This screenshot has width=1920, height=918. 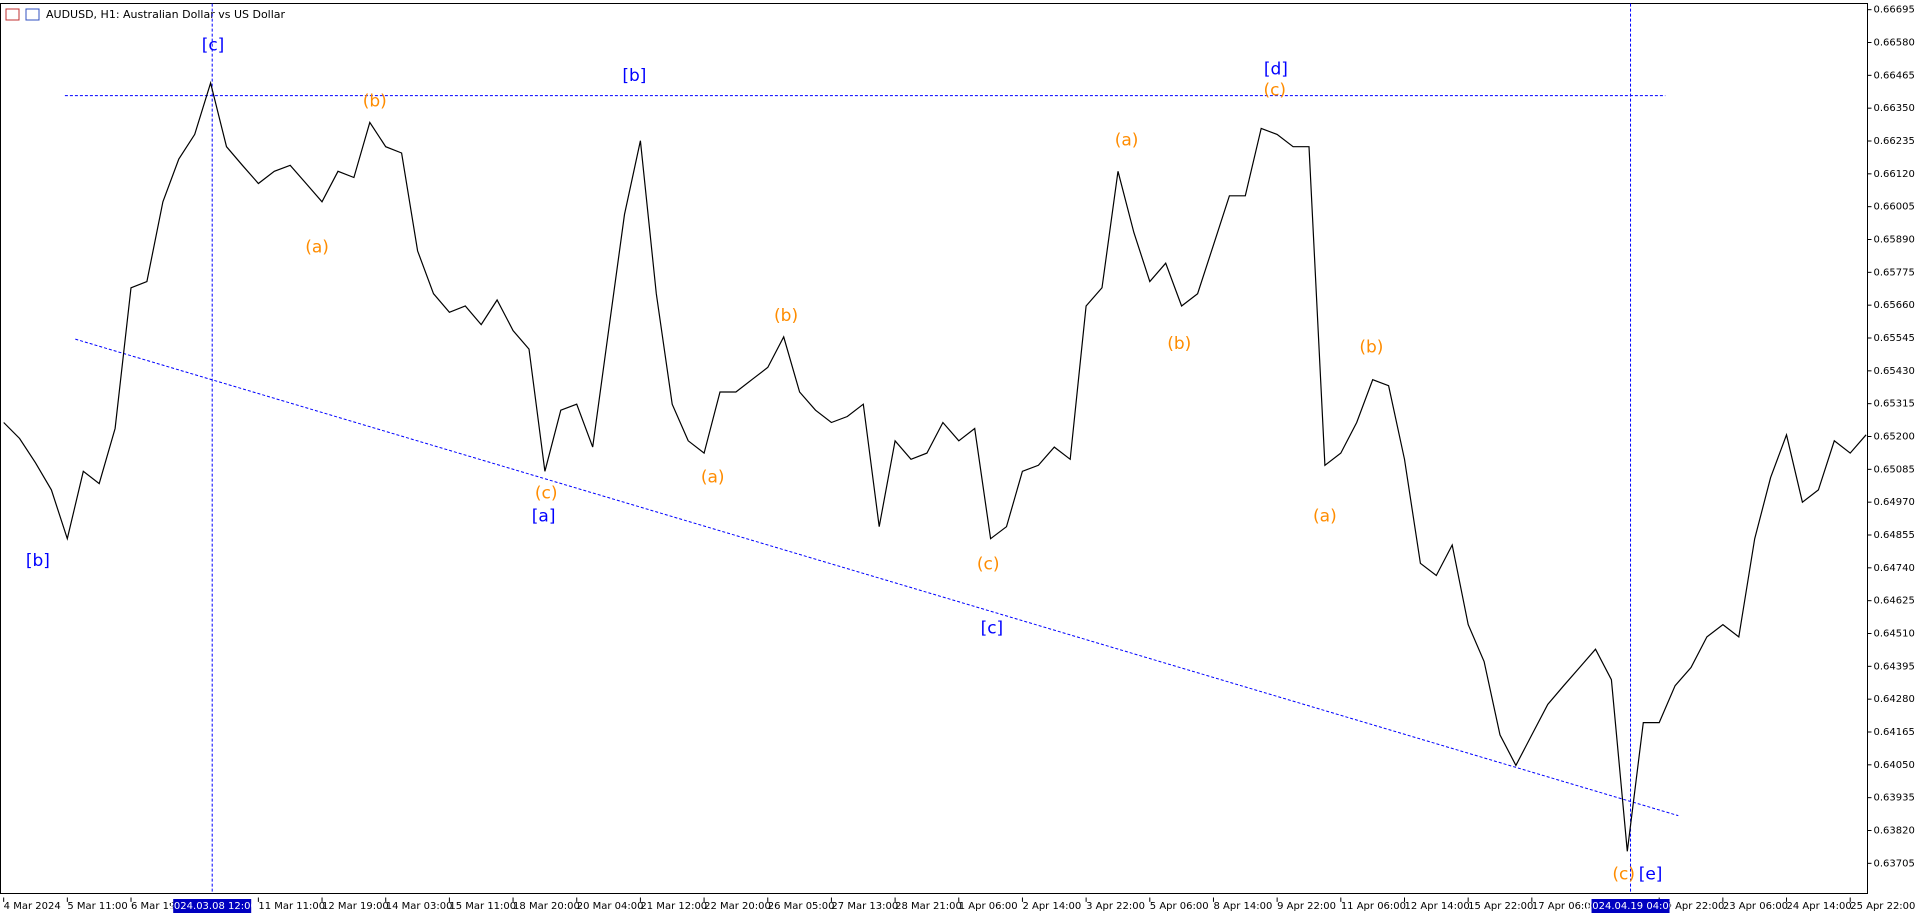 What do you see at coordinates (1894, 798) in the screenshot?
I see `y-tick-label: 0.63935` at bounding box center [1894, 798].